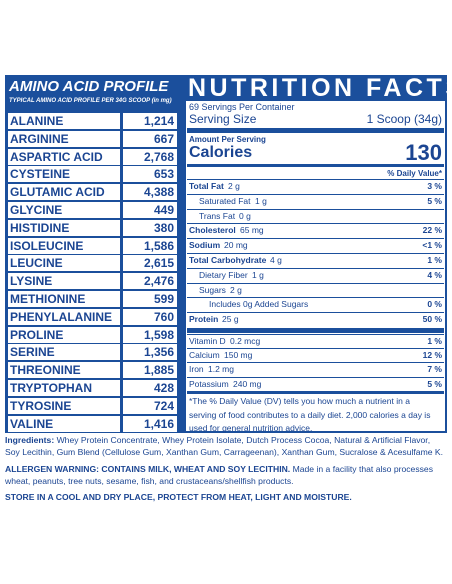 The image size is (452, 584). I want to click on amino-value: 760, so click(150, 316).